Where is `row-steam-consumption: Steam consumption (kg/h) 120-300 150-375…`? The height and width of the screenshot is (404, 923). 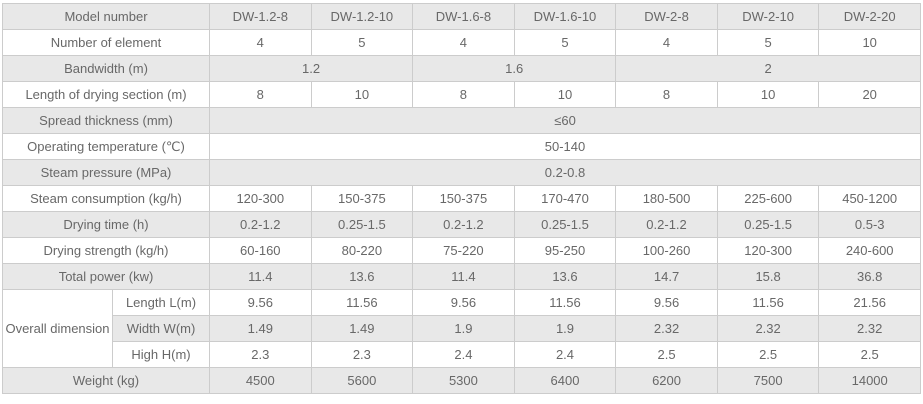 row-steam-consumption: Steam consumption (kg/h) 120-300 150-375… is located at coordinates (461, 198).